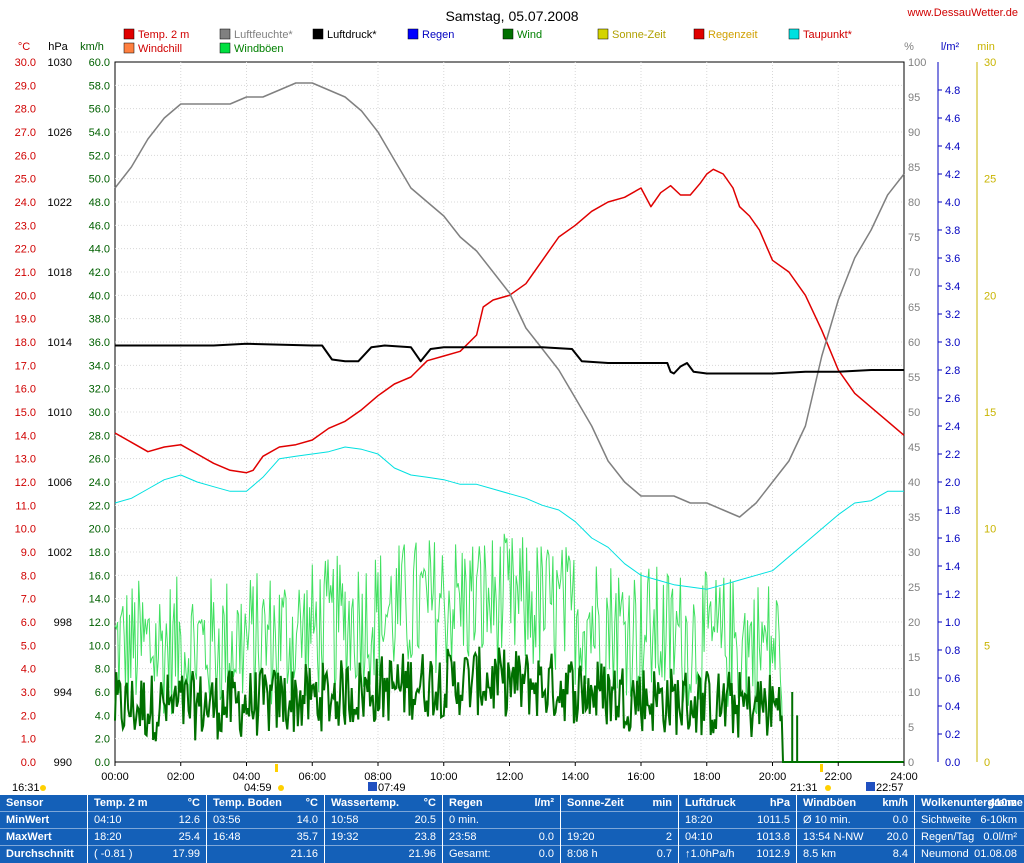 Image resolution: width=1024 pixels, height=863 pixels. What do you see at coordinates (102, 763) in the screenshot?
I see `wind-tick-label: 0.0` at bounding box center [102, 763].